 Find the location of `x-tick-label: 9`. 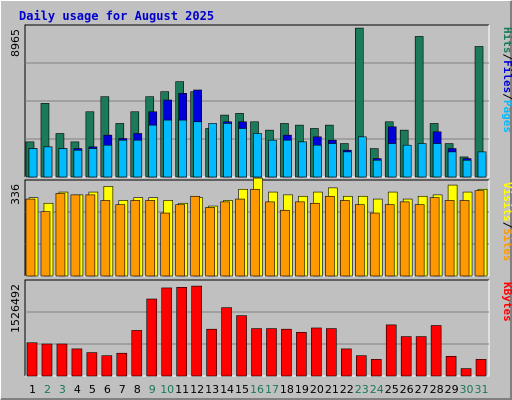

x-tick-label: 9 is located at coordinates (152, 389).